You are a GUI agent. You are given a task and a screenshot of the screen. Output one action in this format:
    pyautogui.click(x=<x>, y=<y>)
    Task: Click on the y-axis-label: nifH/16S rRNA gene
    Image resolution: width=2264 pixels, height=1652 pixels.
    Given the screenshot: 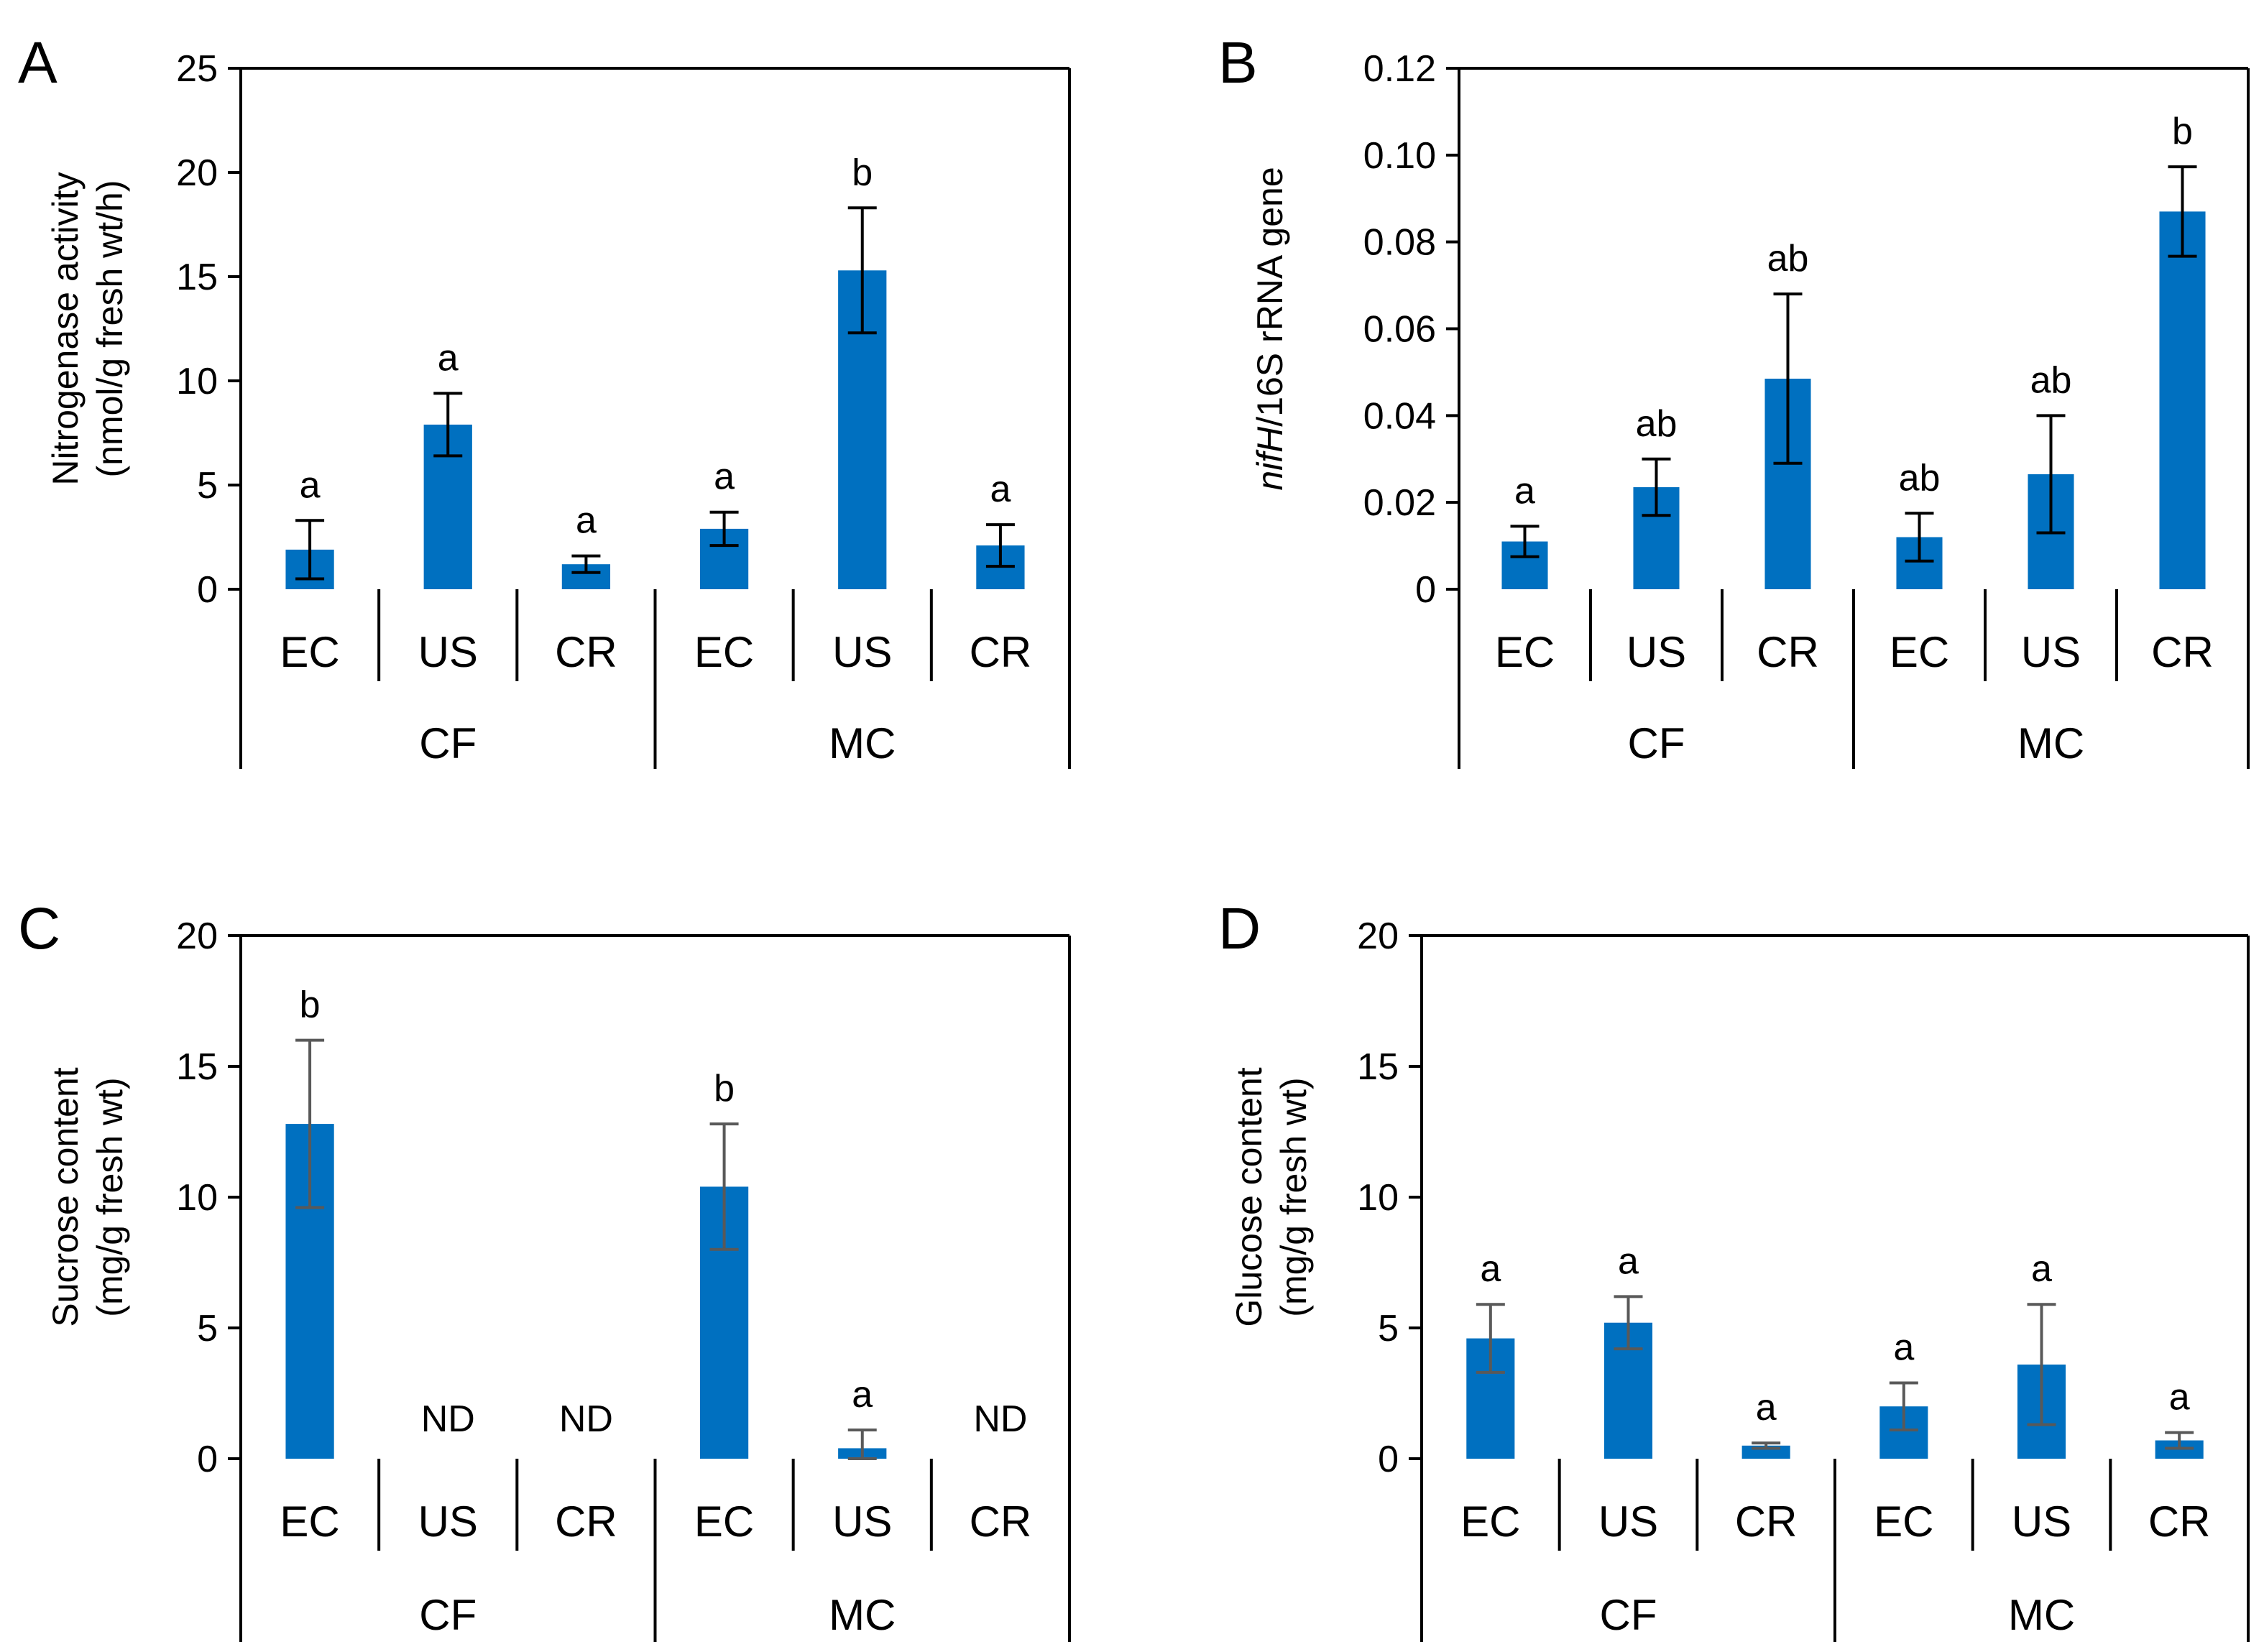 What is the action you would take?
    pyautogui.click(x=1270, y=328)
    